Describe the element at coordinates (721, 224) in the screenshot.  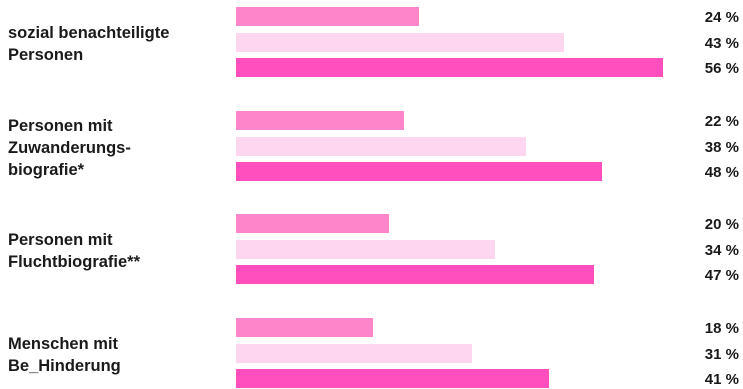
I see `data-label: 20 %` at that location.